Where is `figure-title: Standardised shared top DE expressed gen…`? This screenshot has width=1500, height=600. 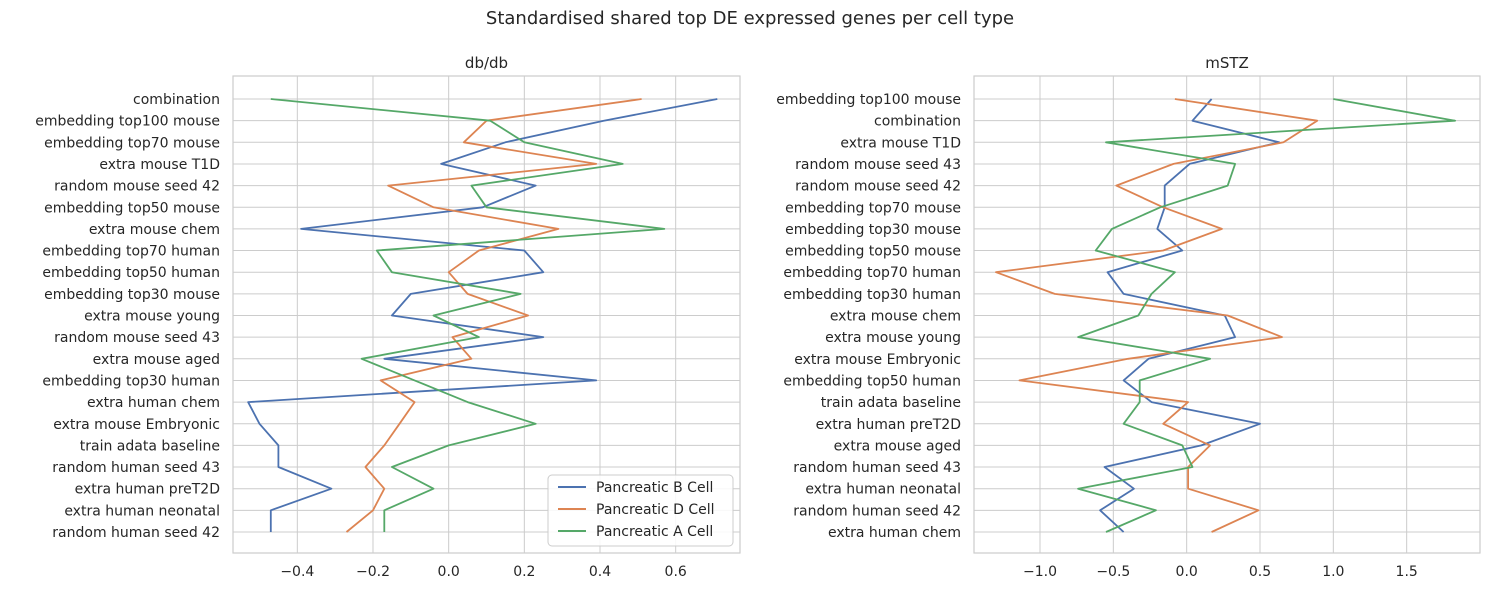
figure-title: Standardised shared top DE expressed gen… is located at coordinates (750, 18).